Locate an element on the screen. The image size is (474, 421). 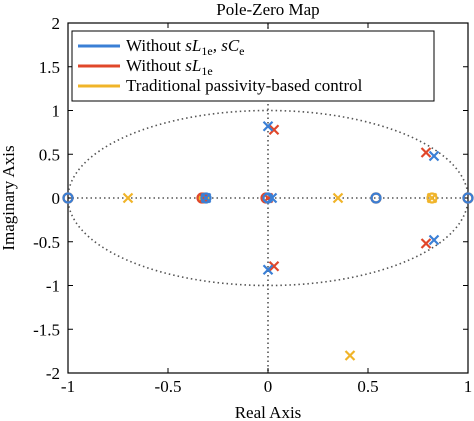
y-tick-label: 0 is located at coordinates (56, 198).